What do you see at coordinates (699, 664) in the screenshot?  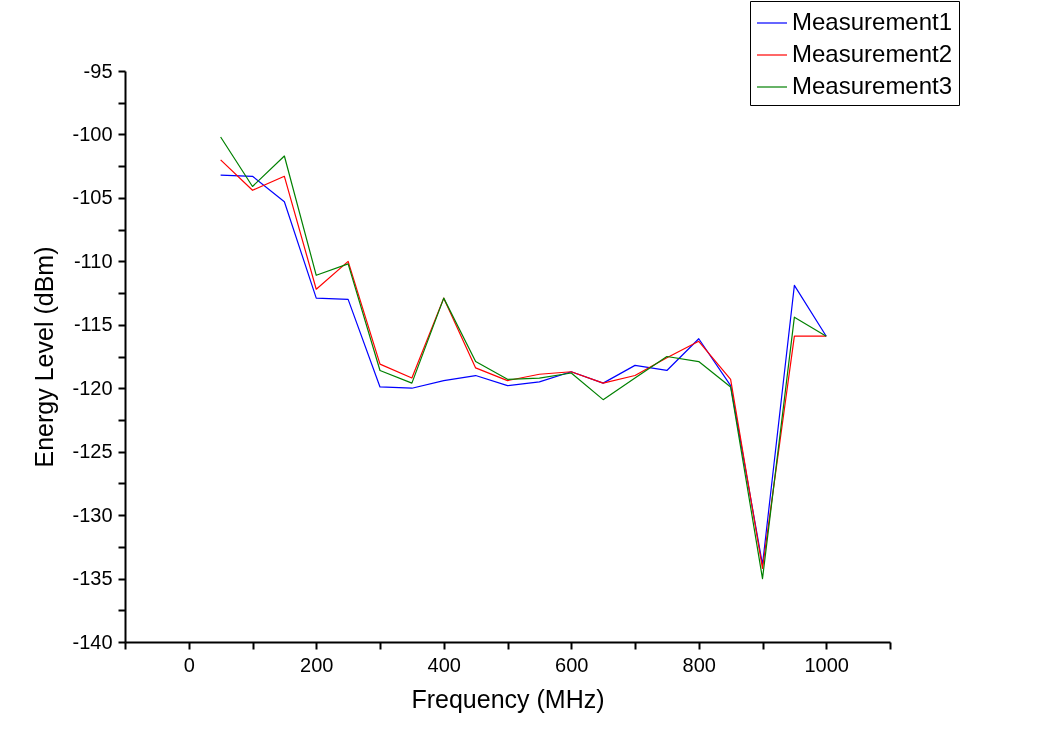 I see `x-tick-label: 800` at bounding box center [699, 664].